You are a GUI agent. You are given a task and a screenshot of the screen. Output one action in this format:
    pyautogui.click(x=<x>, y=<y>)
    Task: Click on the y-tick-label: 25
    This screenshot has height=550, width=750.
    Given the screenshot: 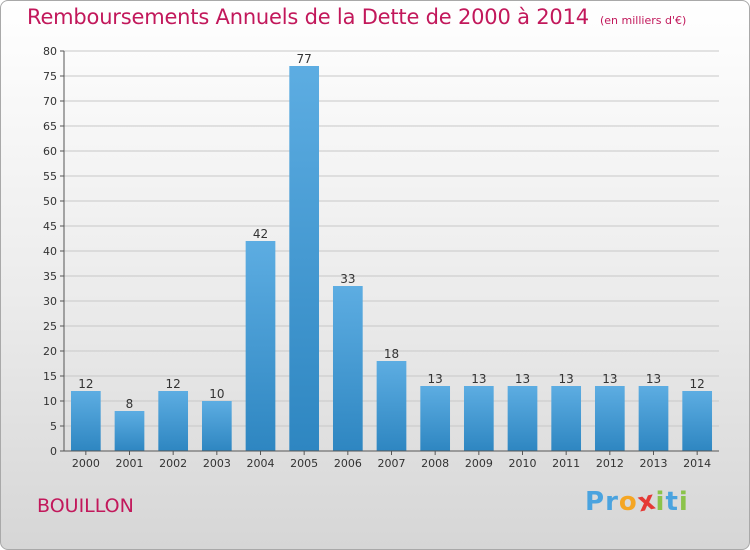 What is the action you would take?
    pyautogui.click(x=50, y=326)
    